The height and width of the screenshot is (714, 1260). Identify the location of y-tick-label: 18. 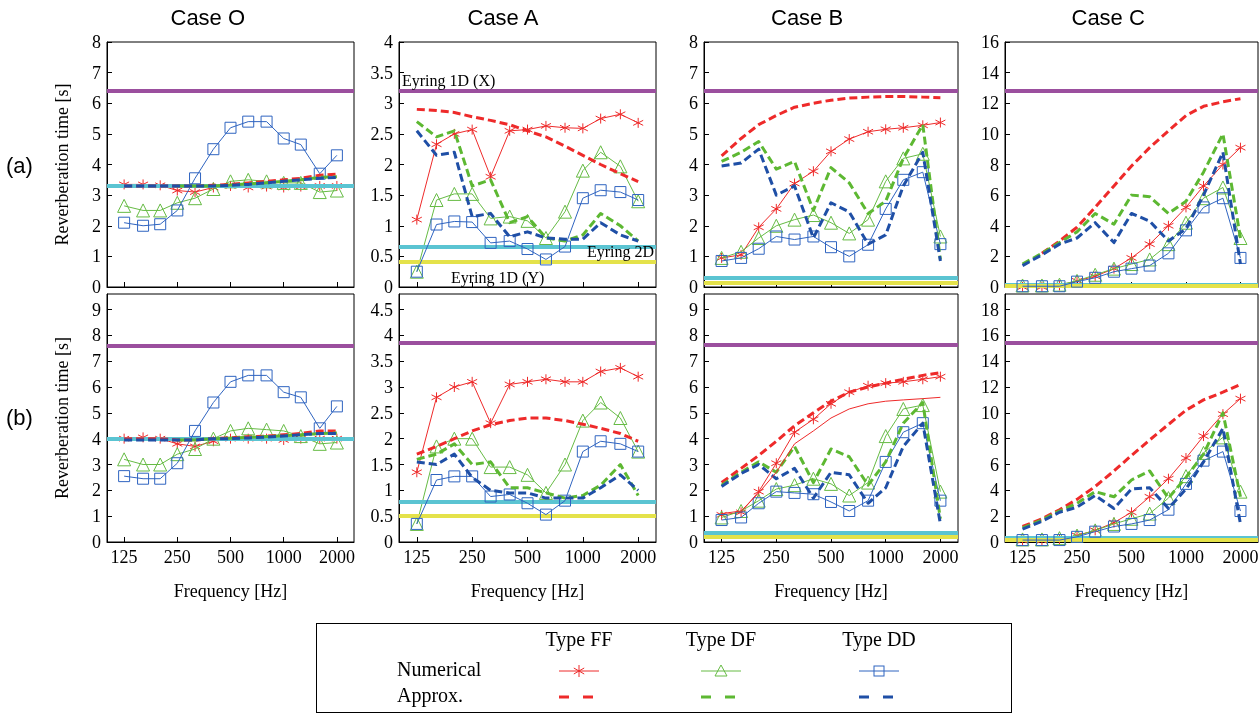
(990, 309).